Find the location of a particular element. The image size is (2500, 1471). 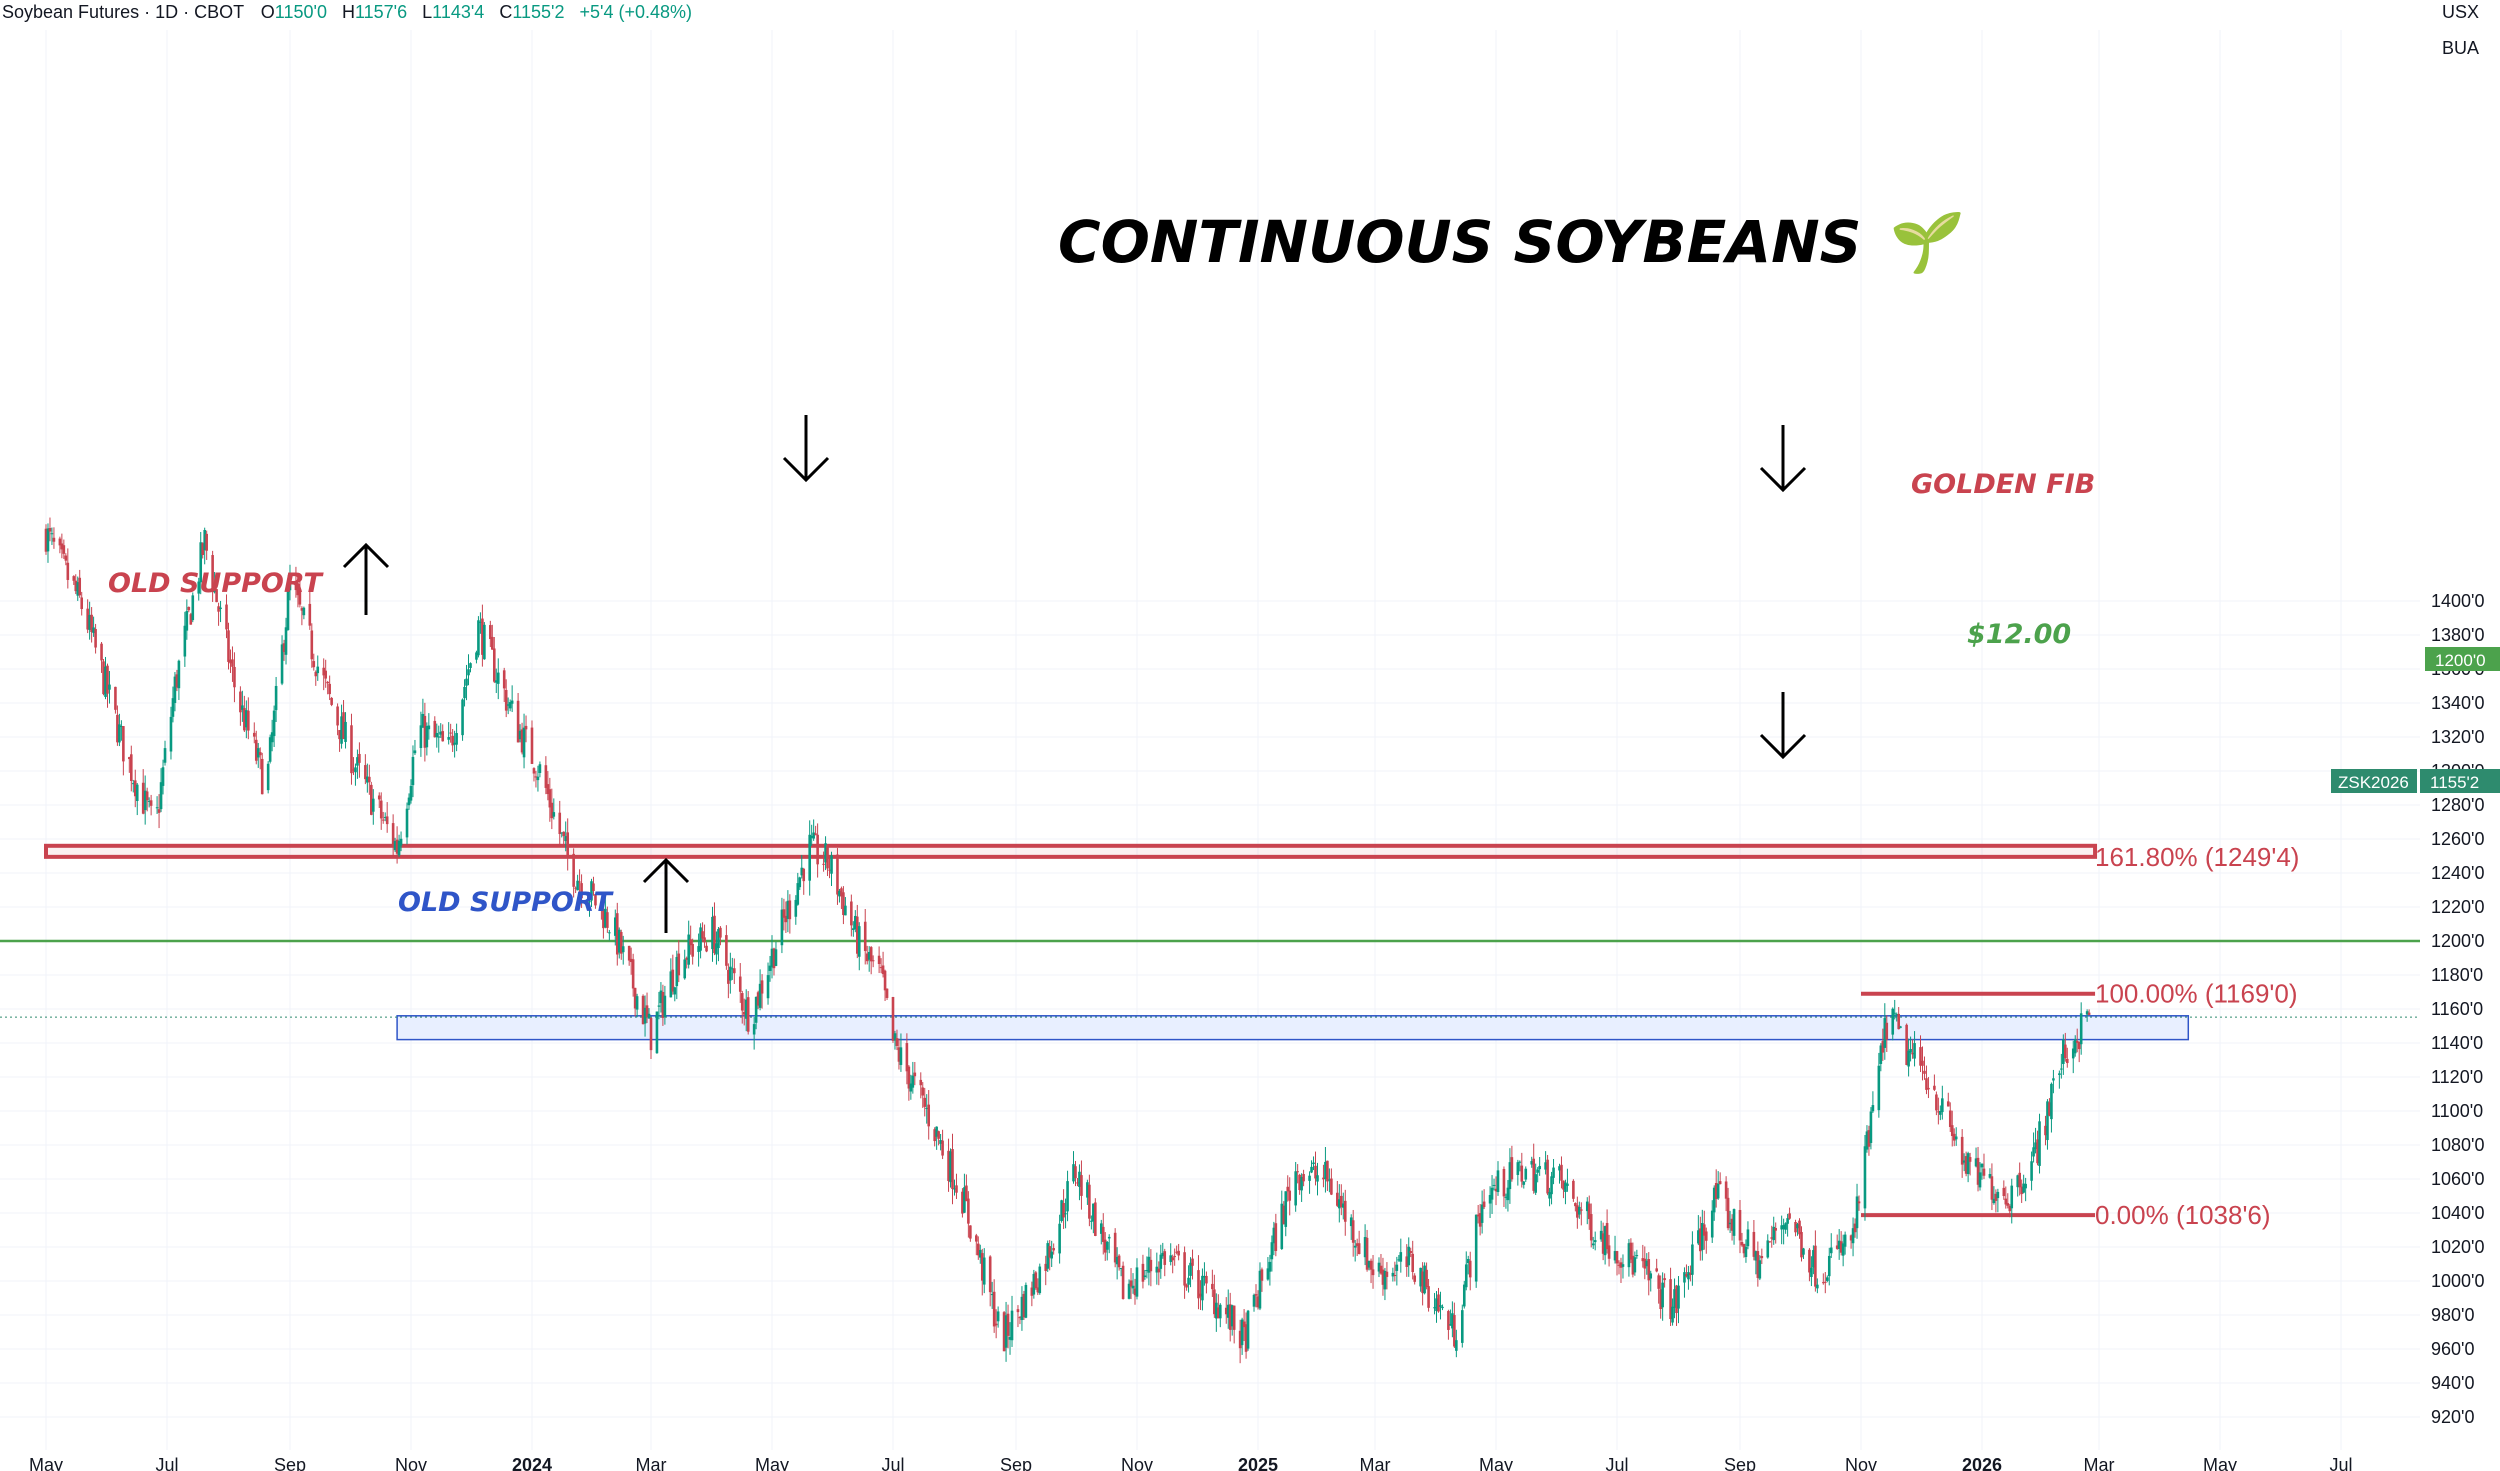

price-line-label: $12.00 is located at coordinates (2019, 634).